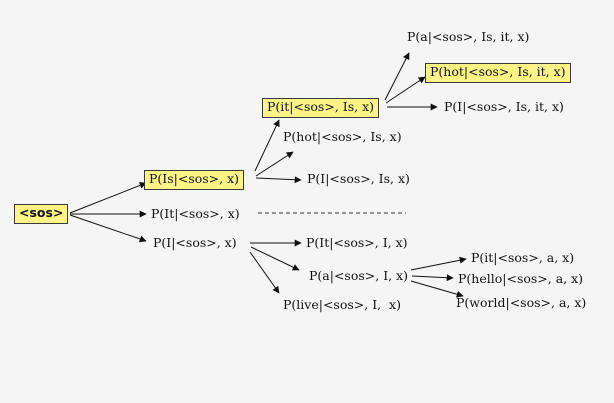 The width and height of the screenshot is (614, 403). I want to click on node-is: P(Is|<sos>, x), so click(194, 180).